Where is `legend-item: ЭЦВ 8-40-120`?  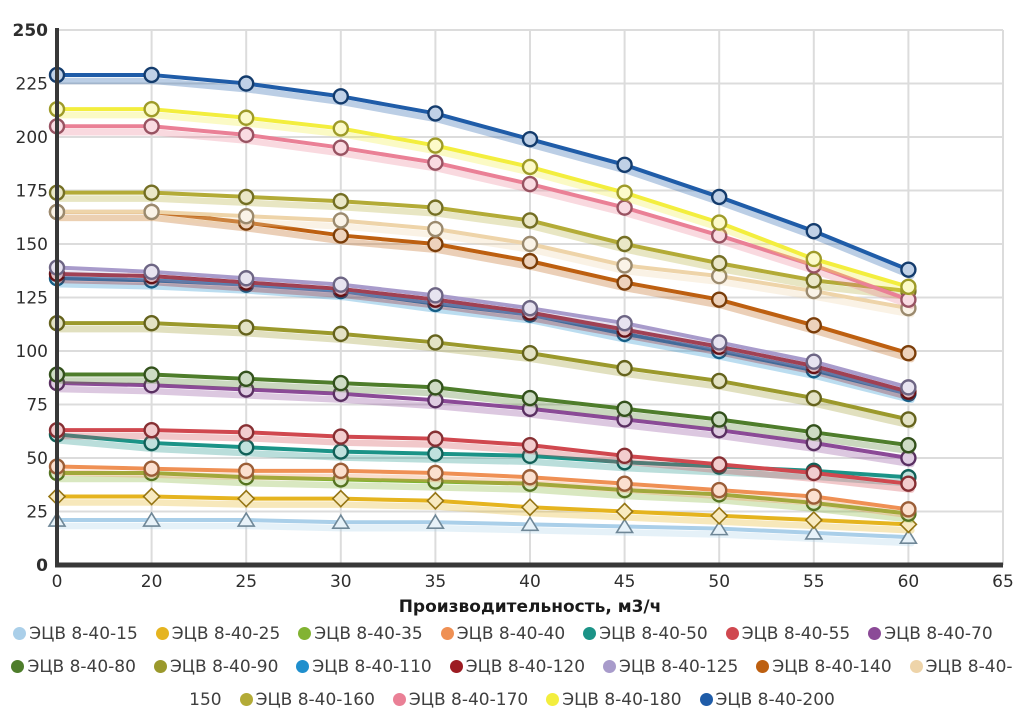
legend-item: ЭЦВ 8-40-120 is located at coordinates (517, 667).